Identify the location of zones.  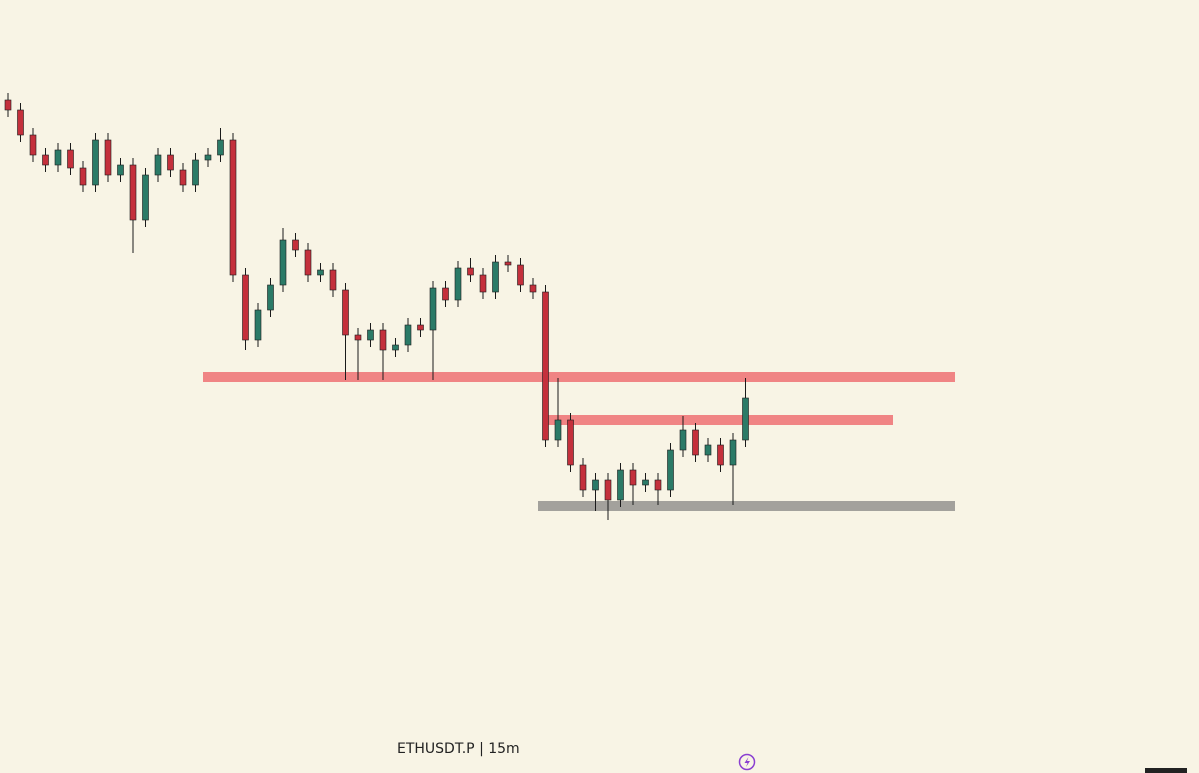
(579, 441).